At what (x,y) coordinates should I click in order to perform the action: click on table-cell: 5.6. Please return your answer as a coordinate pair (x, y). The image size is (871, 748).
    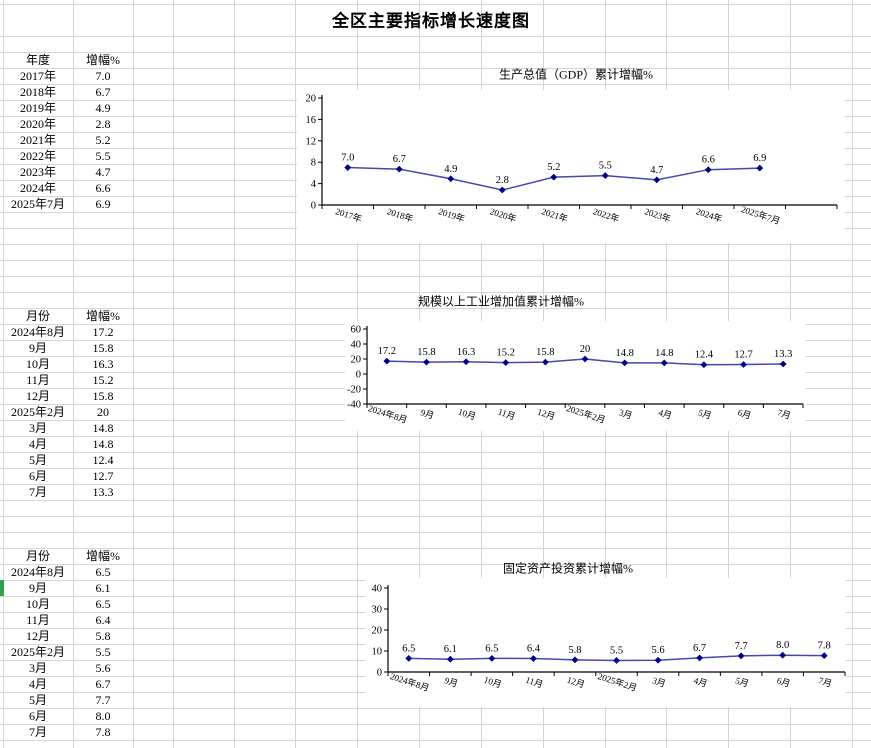
    Looking at the image, I should click on (103, 668).